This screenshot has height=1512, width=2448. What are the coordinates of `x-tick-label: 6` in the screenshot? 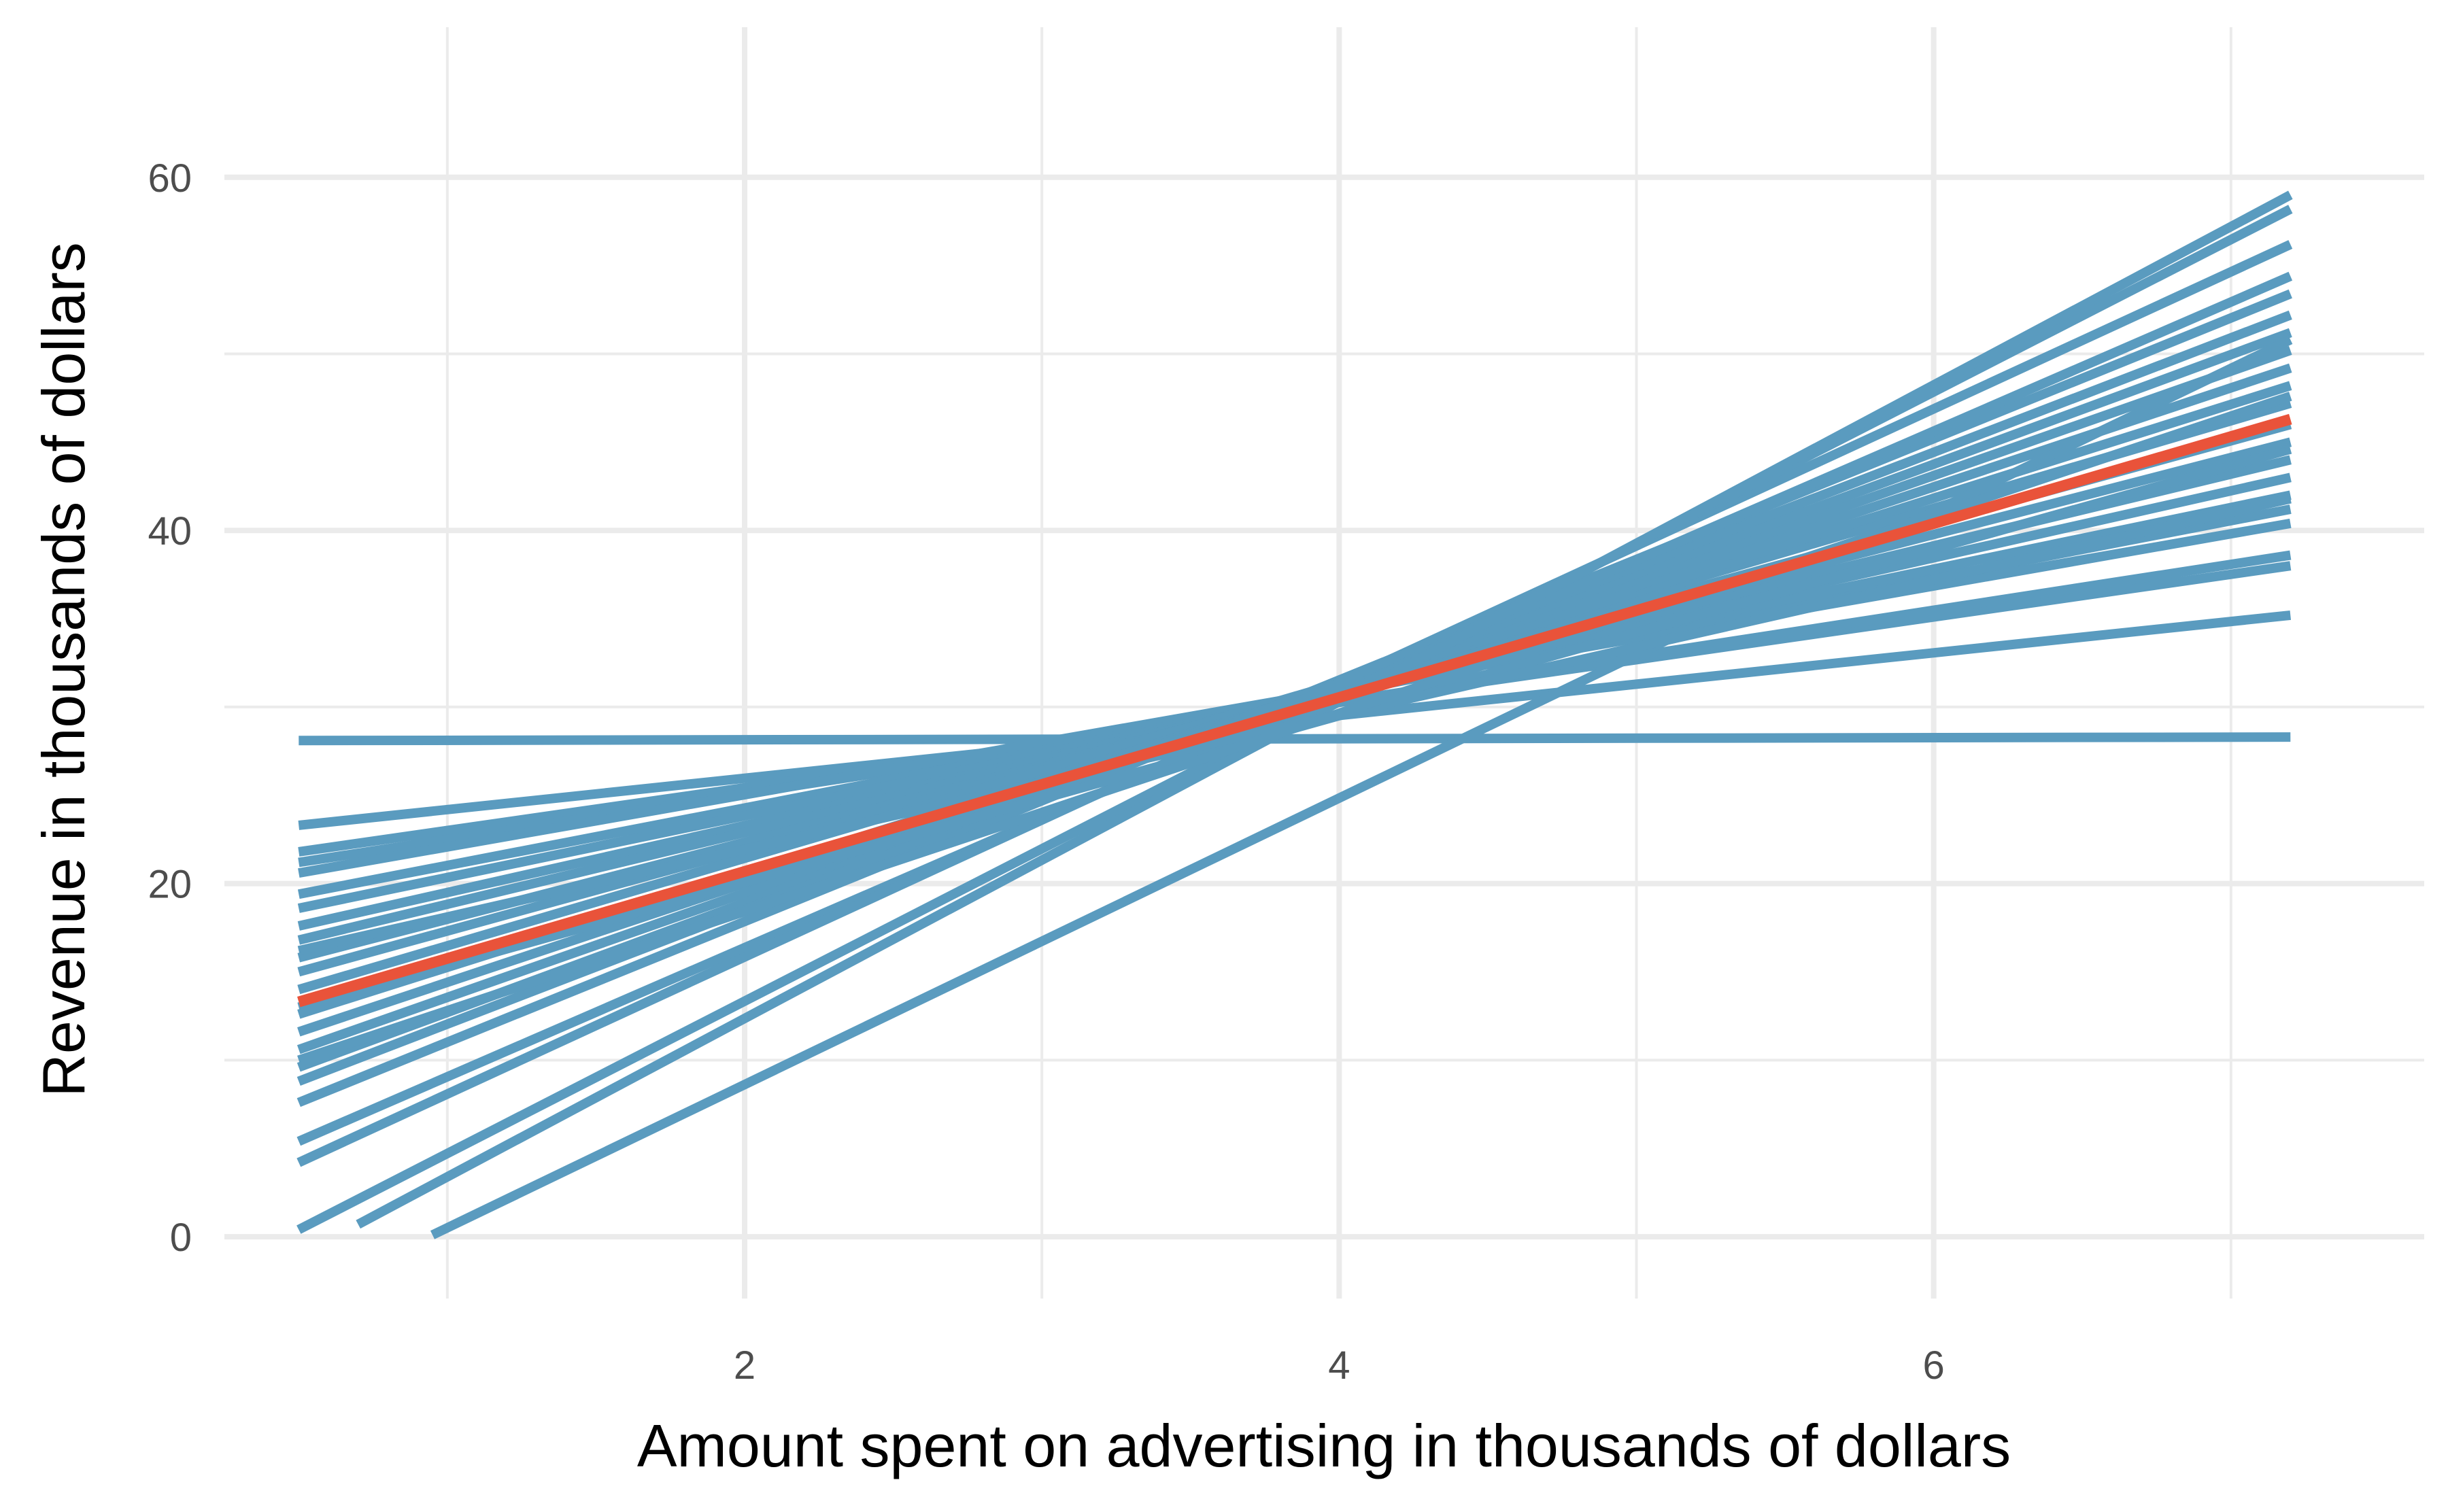 It's located at (1934, 1365).